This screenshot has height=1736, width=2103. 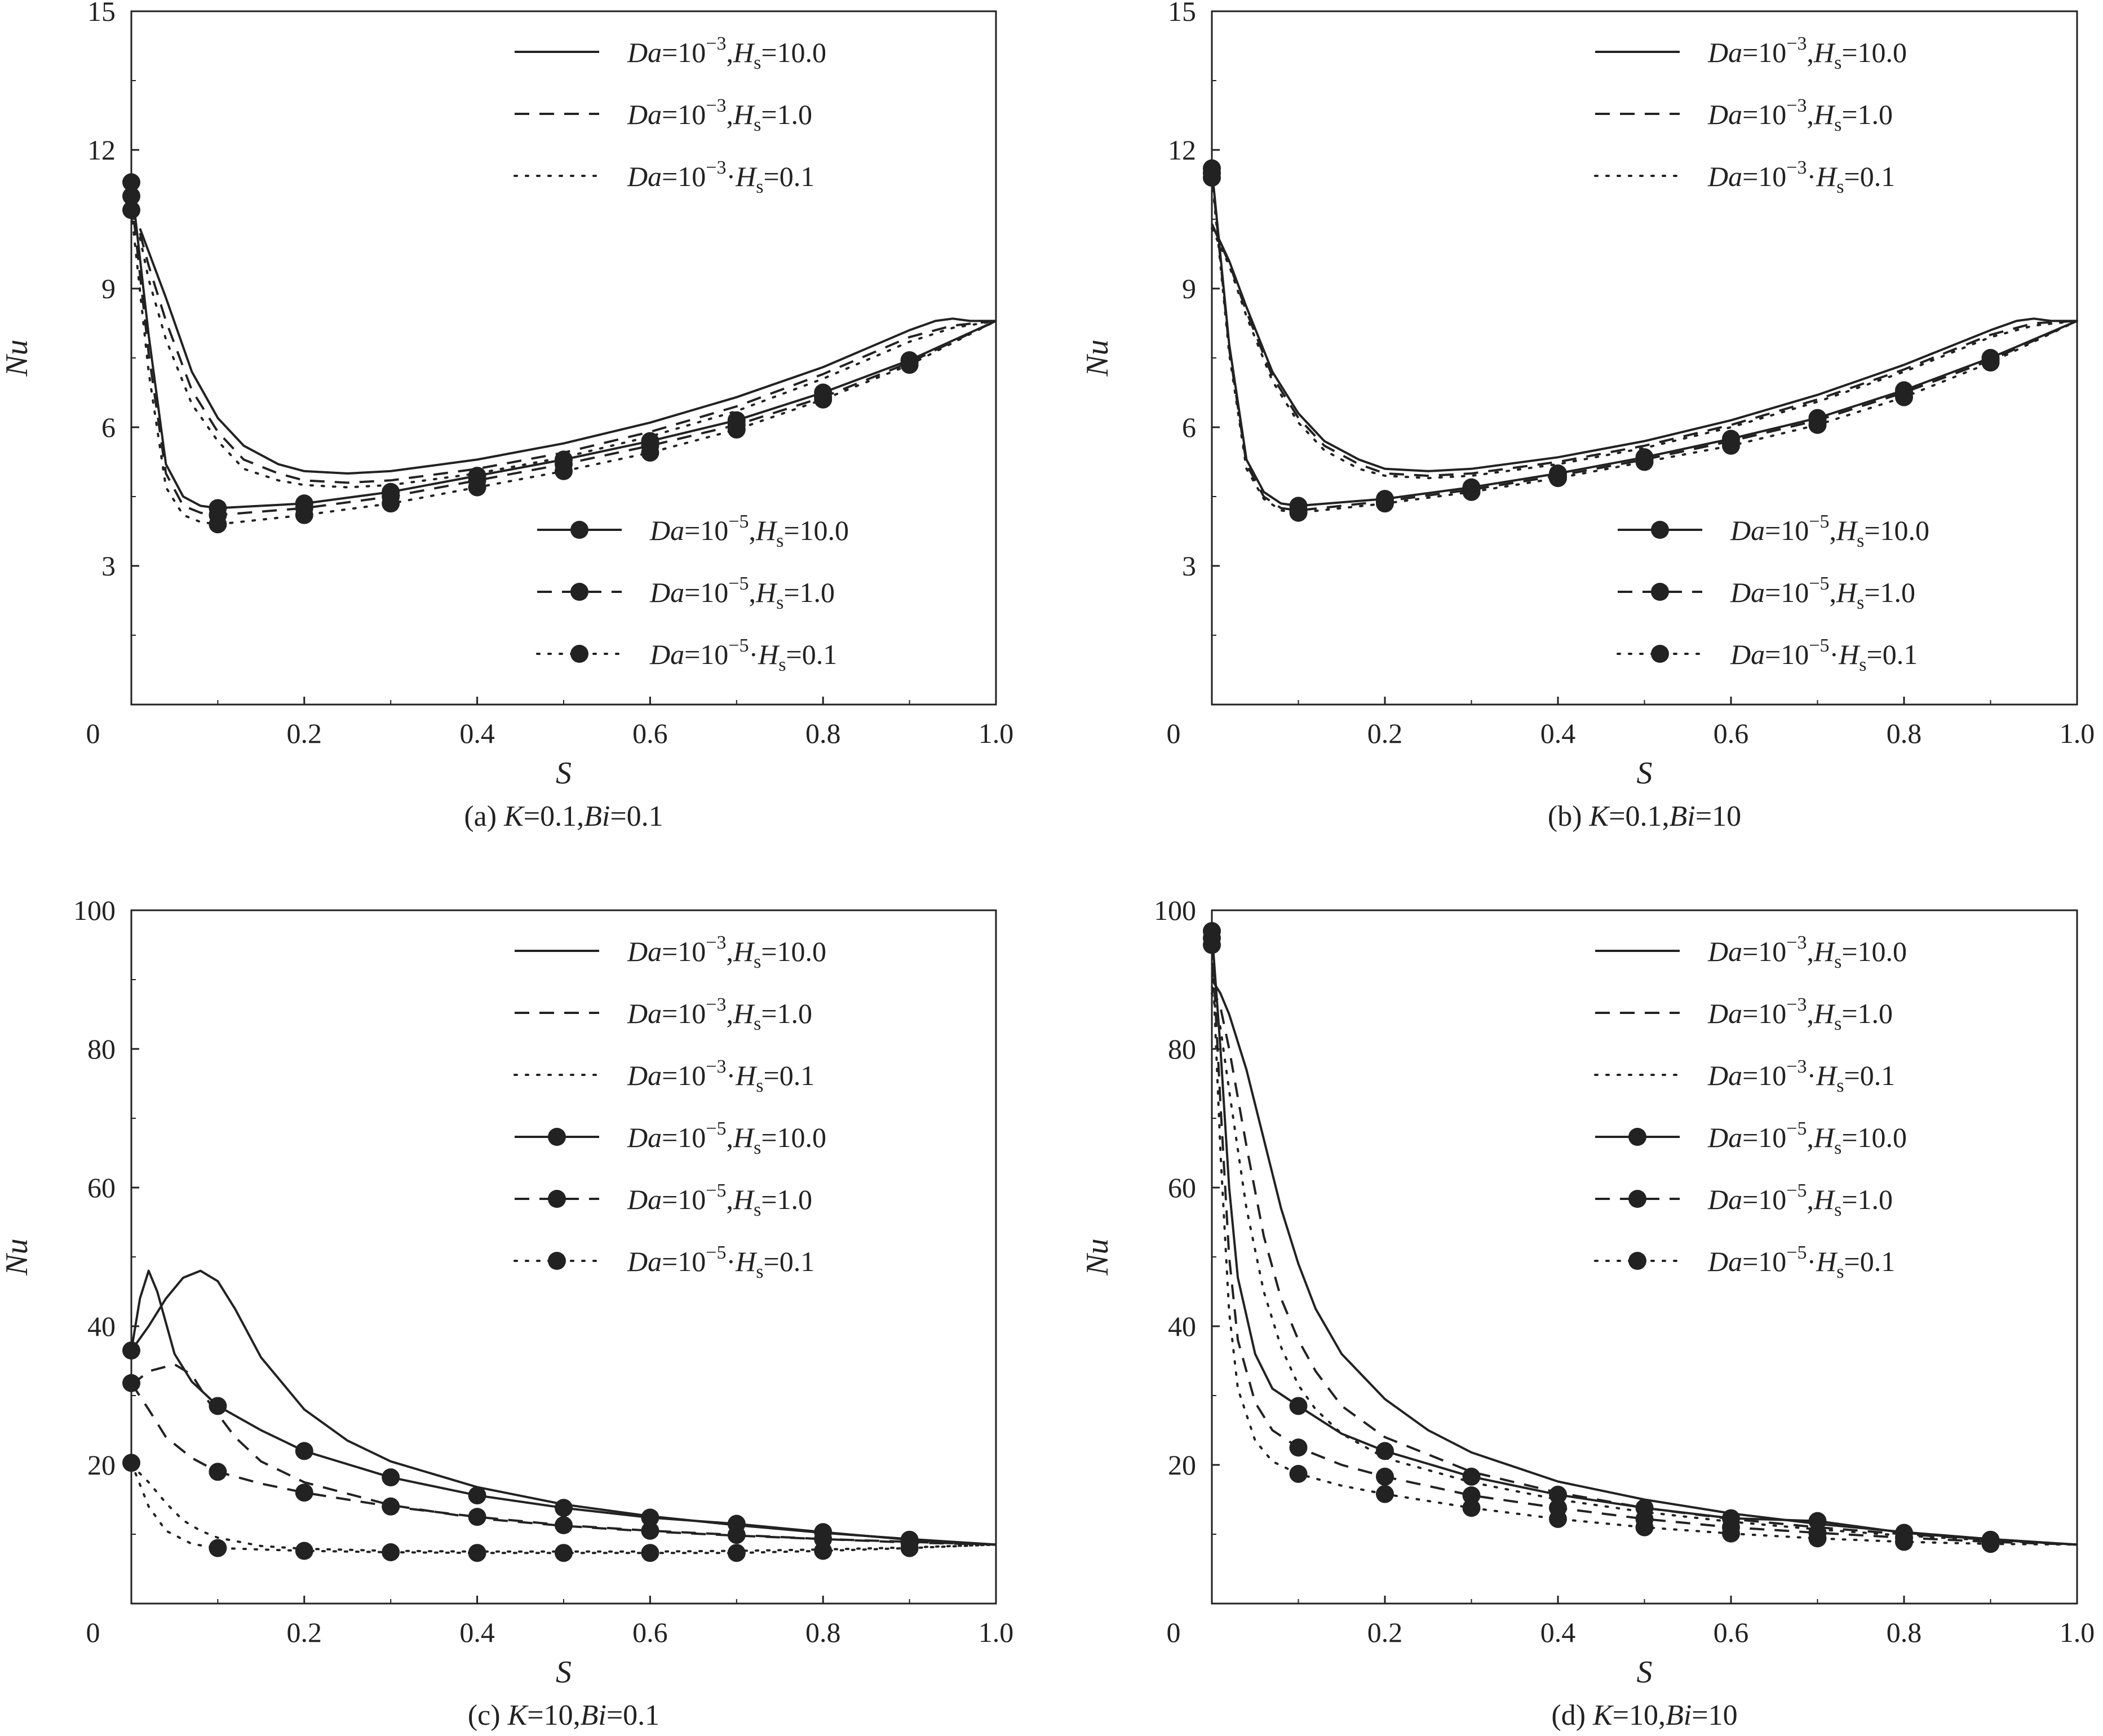 What do you see at coordinates (1644, 1715) in the screenshot?
I see `panel-caption: (d) K=10,Bi=10` at bounding box center [1644, 1715].